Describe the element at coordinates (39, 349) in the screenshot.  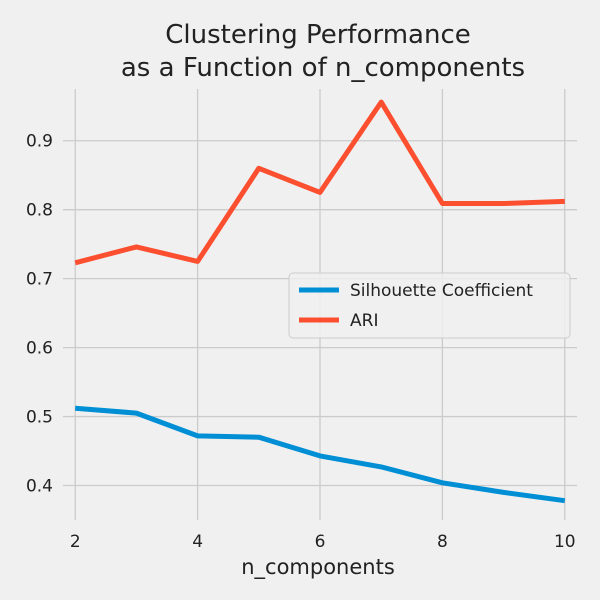
I see `y-tick-label-2: 0.6` at that location.